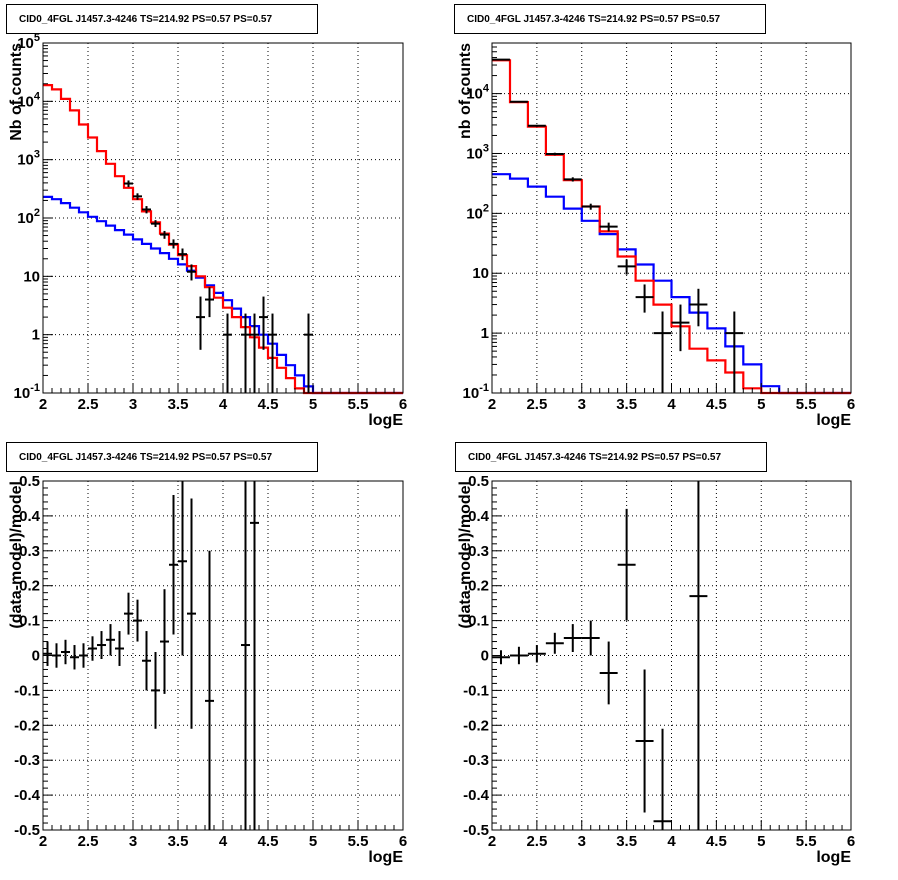 This screenshot has width=898, height=880. What do you see at coordinates (29, 100) in the screenshot?
I see `y-tick-label: 10⁴` at bounding box center [29, 100].